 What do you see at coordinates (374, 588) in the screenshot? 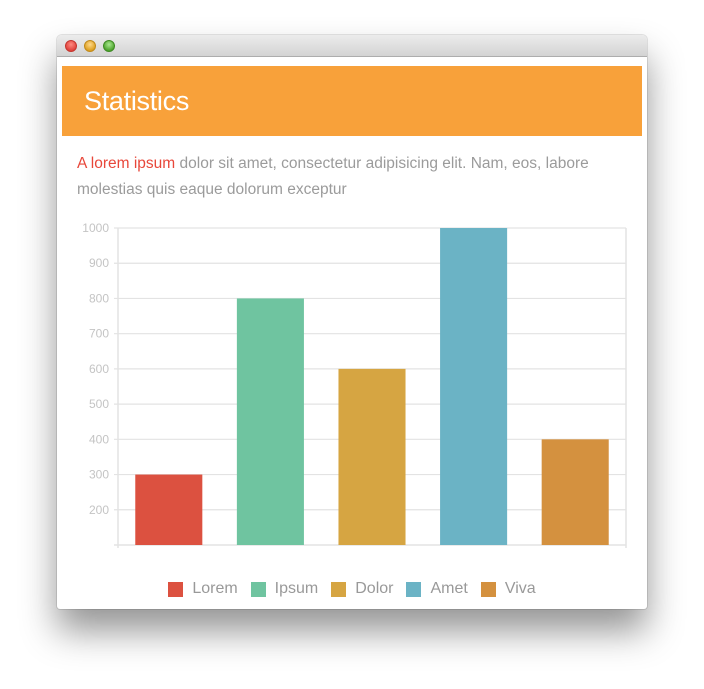
I see `legend-label: Dolor` at bounding box center [374, 588].